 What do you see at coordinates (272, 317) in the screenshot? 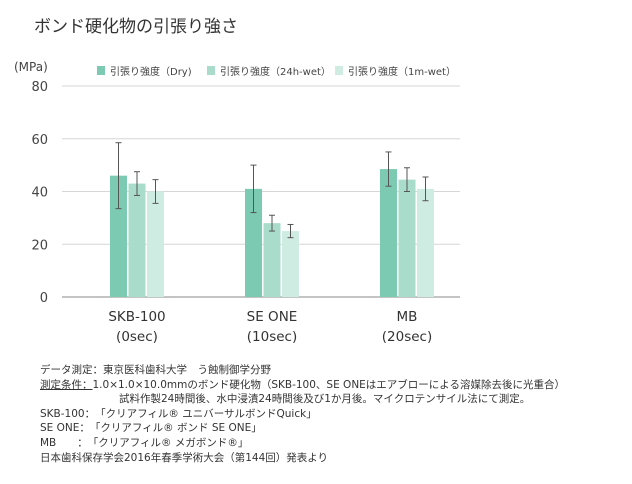
I see `x-tick-label: SE ONE` at bounding box center [272, 317].